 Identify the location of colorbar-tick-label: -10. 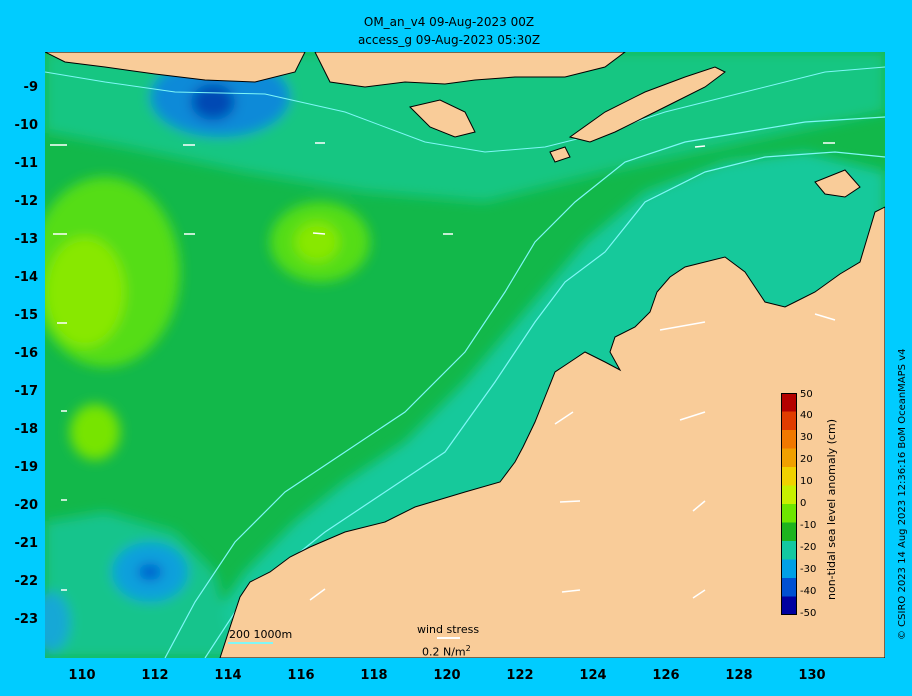
(808, 525).